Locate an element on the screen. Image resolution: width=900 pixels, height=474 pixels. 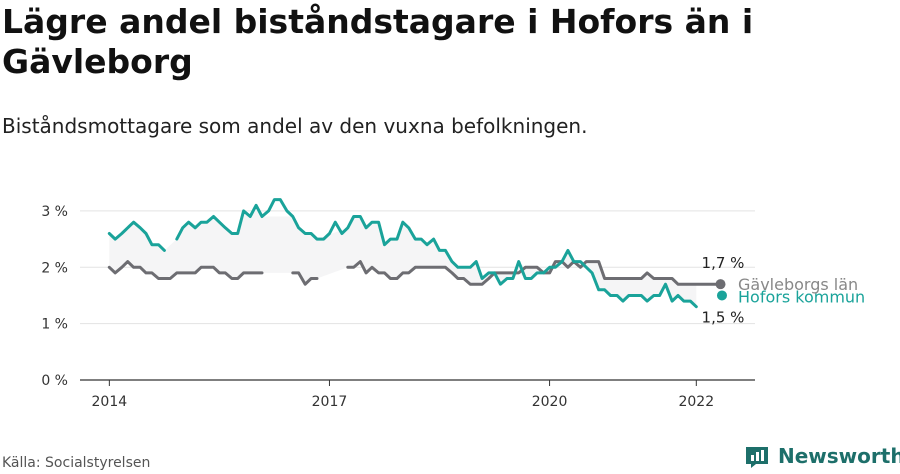
y-tick-label: 3 % is located at coordinates (54, 212).